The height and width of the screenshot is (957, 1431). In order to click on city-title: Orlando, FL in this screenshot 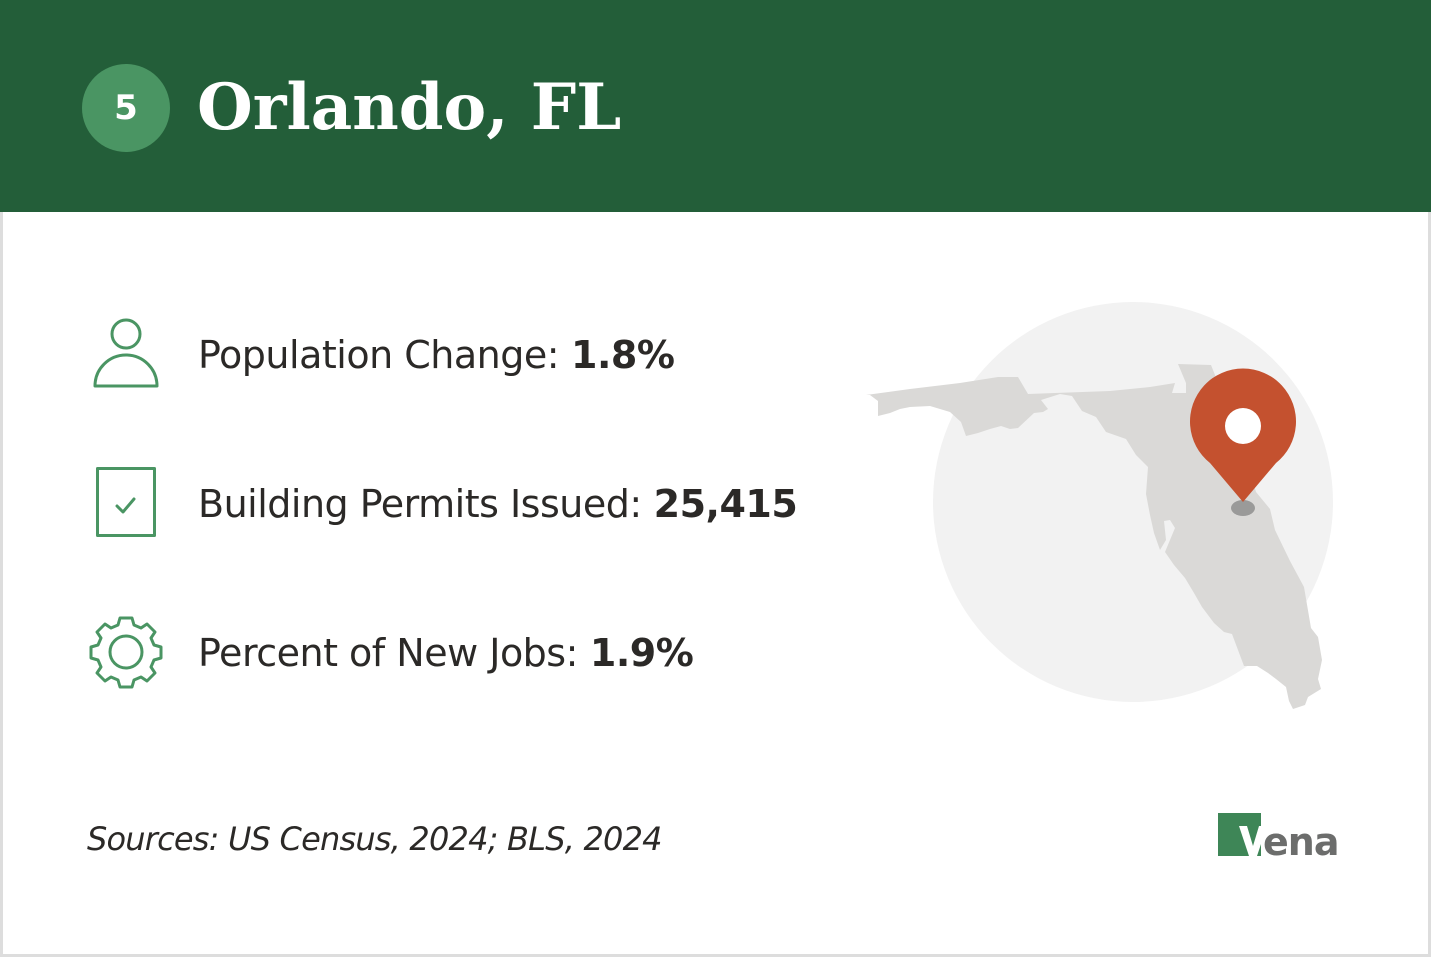, I will do `click(409, 107)`.